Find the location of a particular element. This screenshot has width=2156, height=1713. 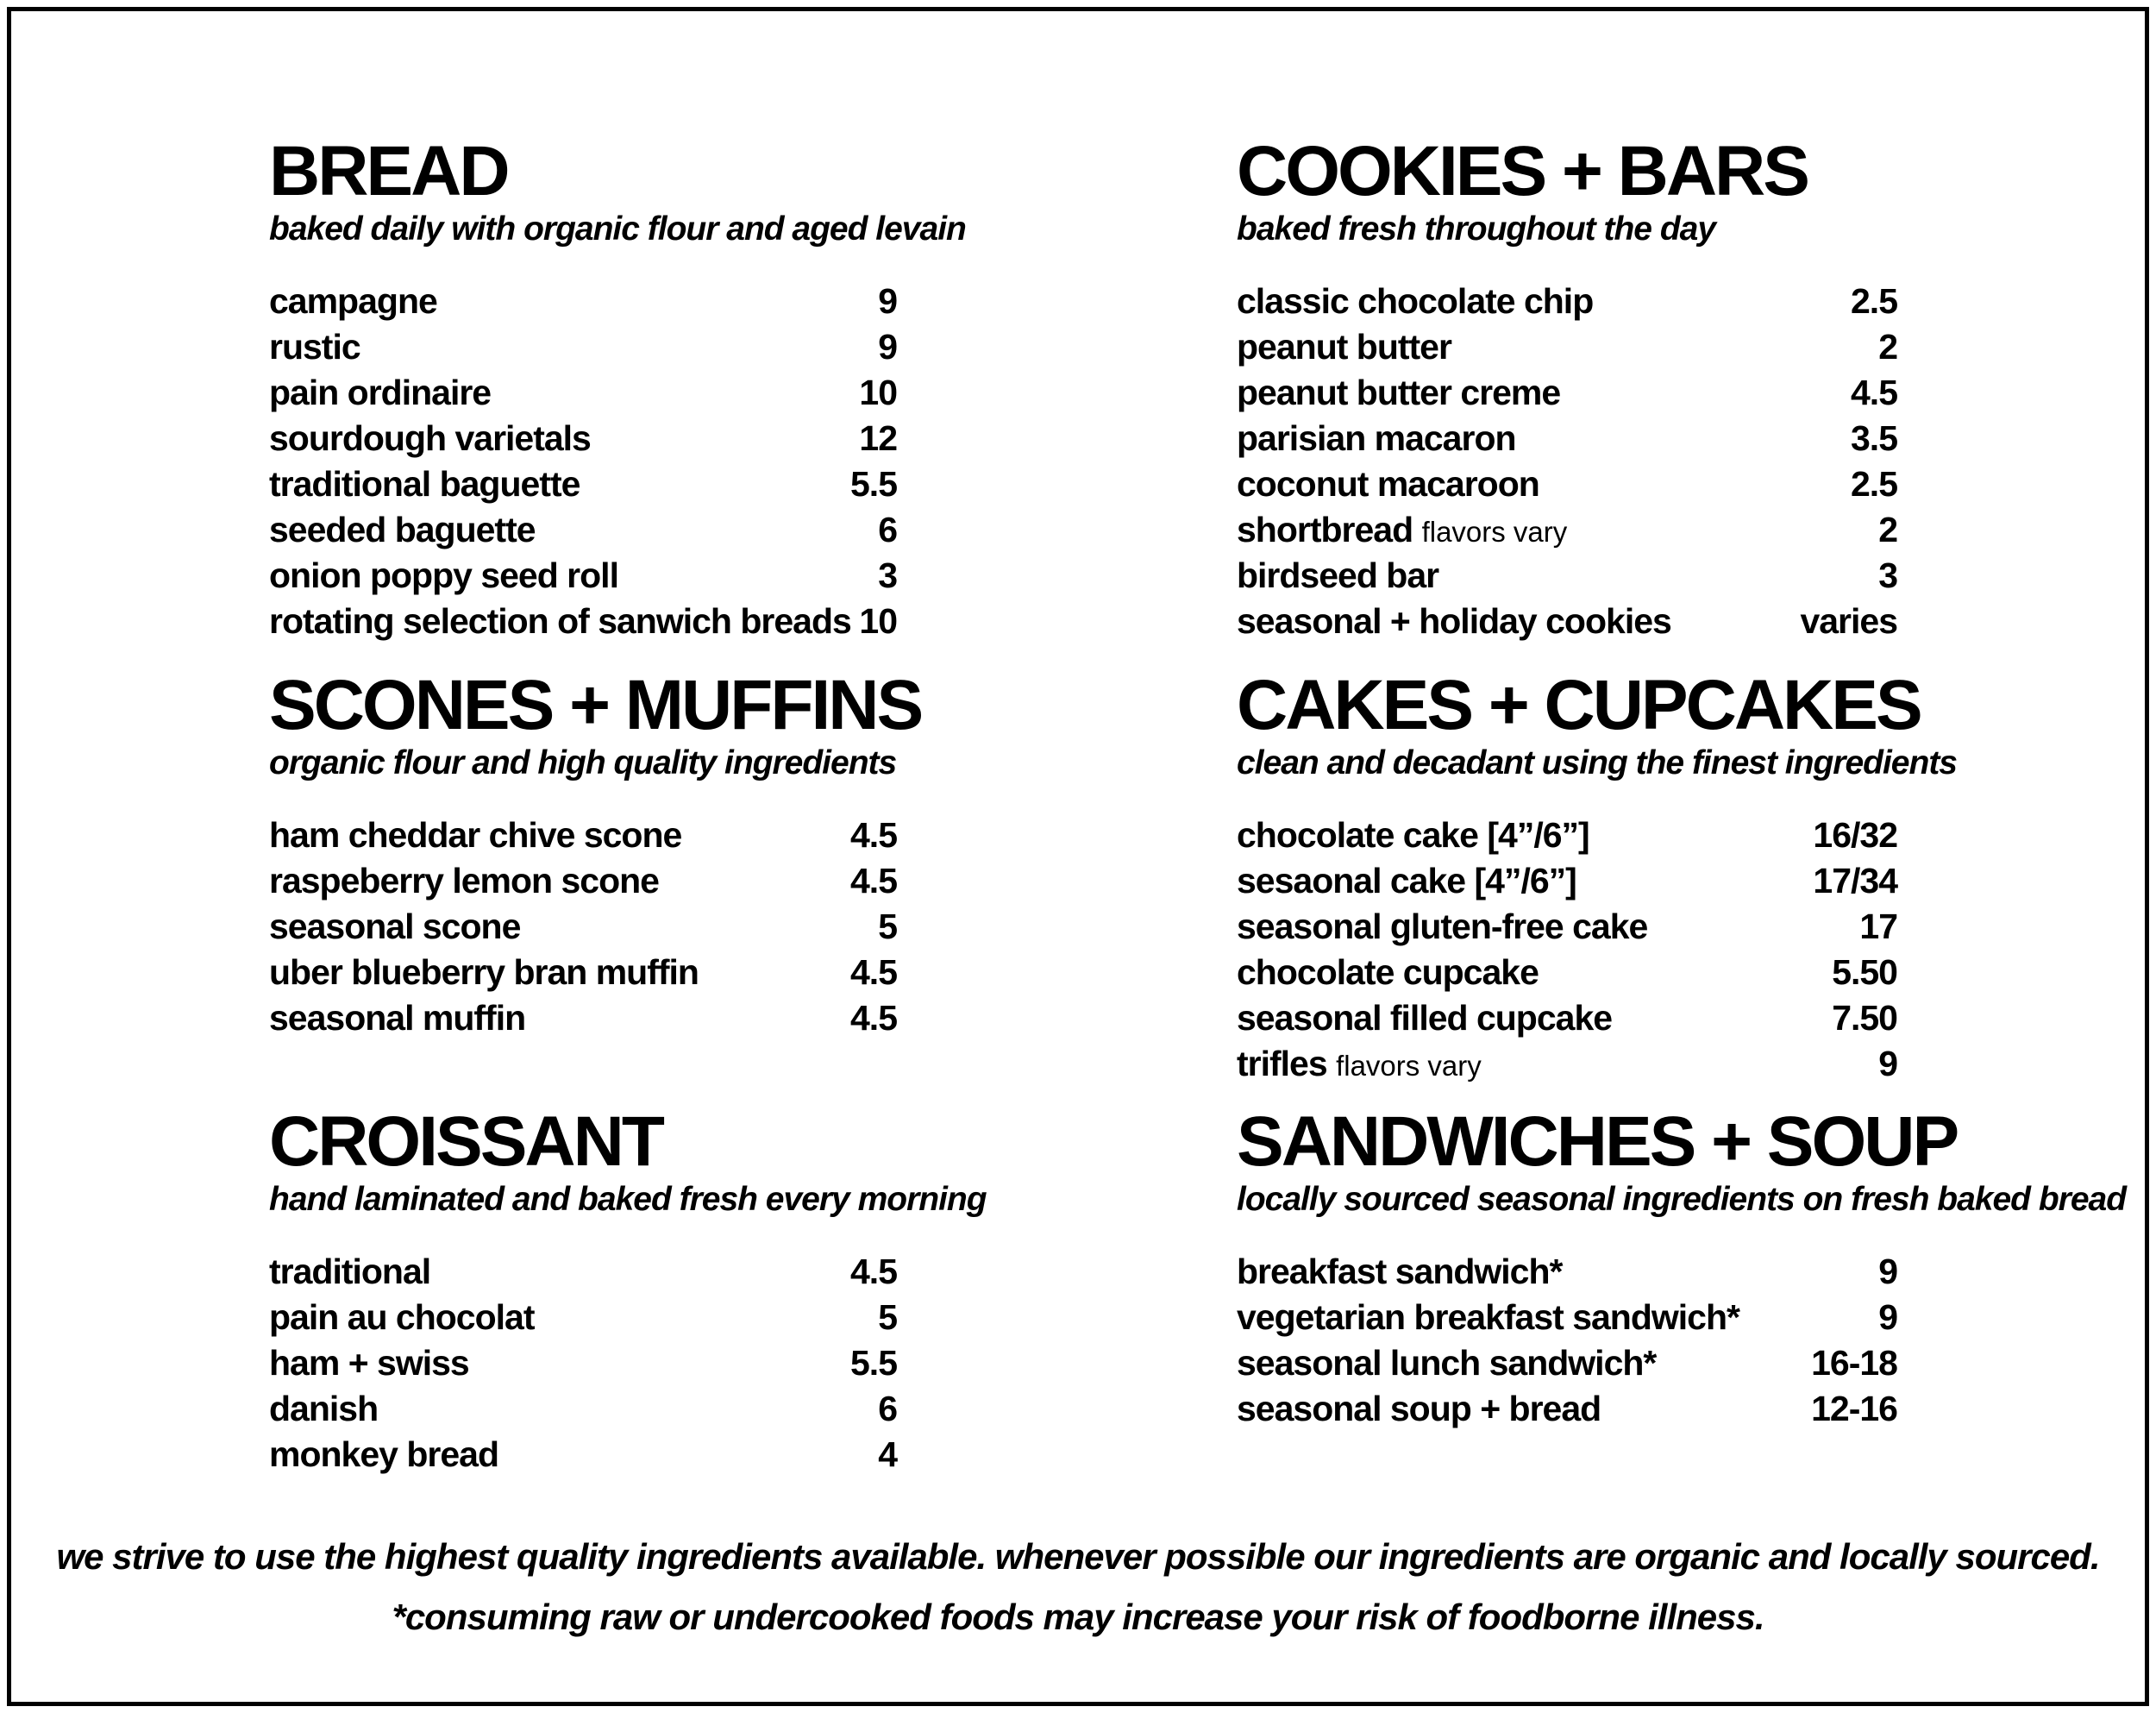

menu-item-row: shortbread flavors vary 2 is located at coordinates (1567, 531).